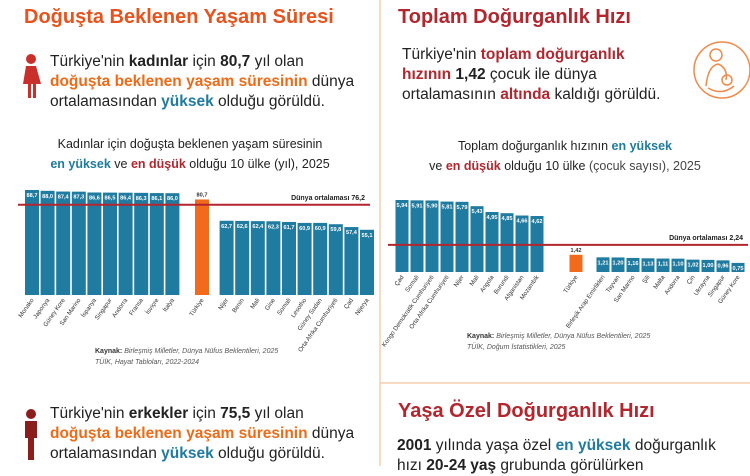 This screenshot has height=476, width=750. I want to click on man-icon, so click(31, 434).